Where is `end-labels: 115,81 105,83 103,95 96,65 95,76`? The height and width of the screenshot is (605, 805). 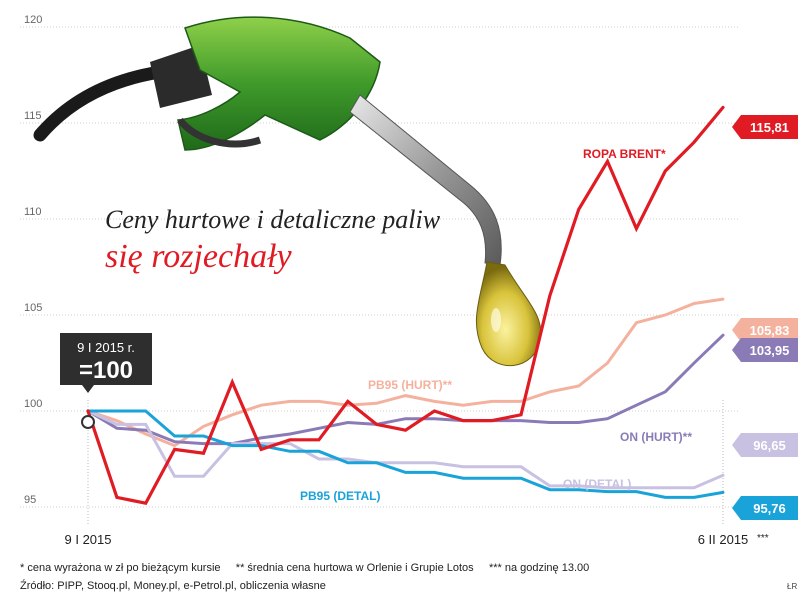
end-labels: 115,81 105,83 103,95 96,65 95,76 is located at coordinates (765, 317).